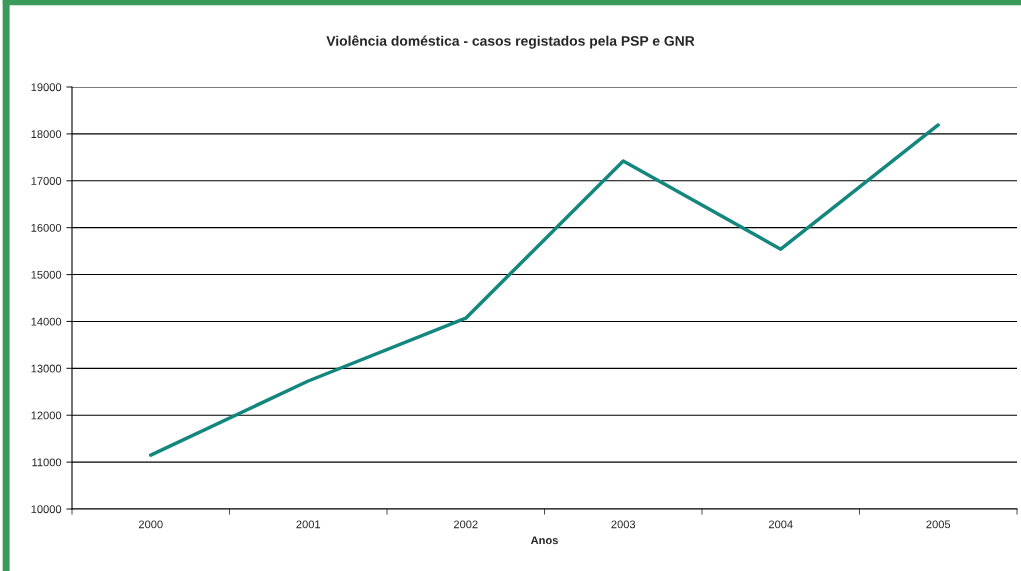  I want to click on x-axis-title: Anos, so click(544, 540).